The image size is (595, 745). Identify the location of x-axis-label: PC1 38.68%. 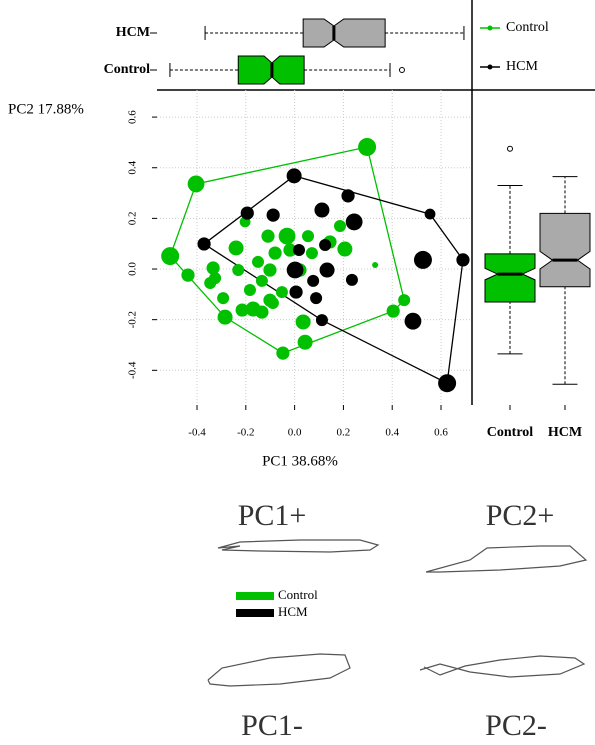
(300, 461).